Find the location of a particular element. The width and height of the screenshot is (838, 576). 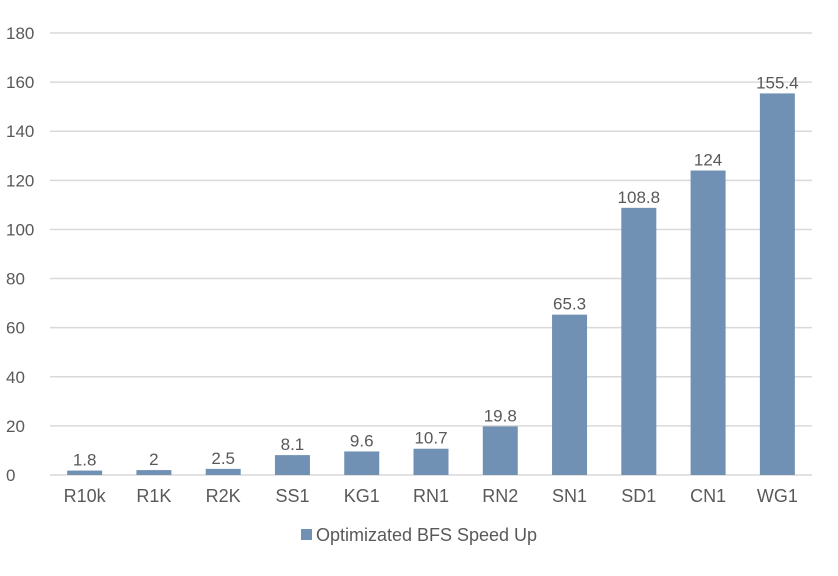

data-label: 108.8 is located at coordinates (639, 197).